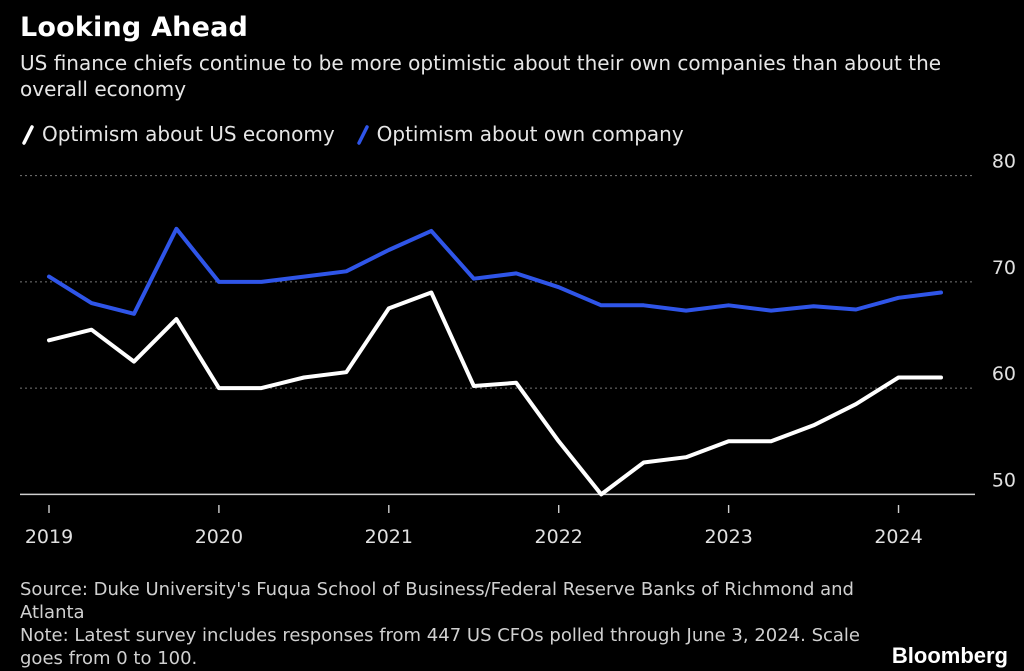  What do you see at coordinates (559, 537) in the screenshot?
I see `x-tick-label-2022: 2022` at bounding box center [559, 537].